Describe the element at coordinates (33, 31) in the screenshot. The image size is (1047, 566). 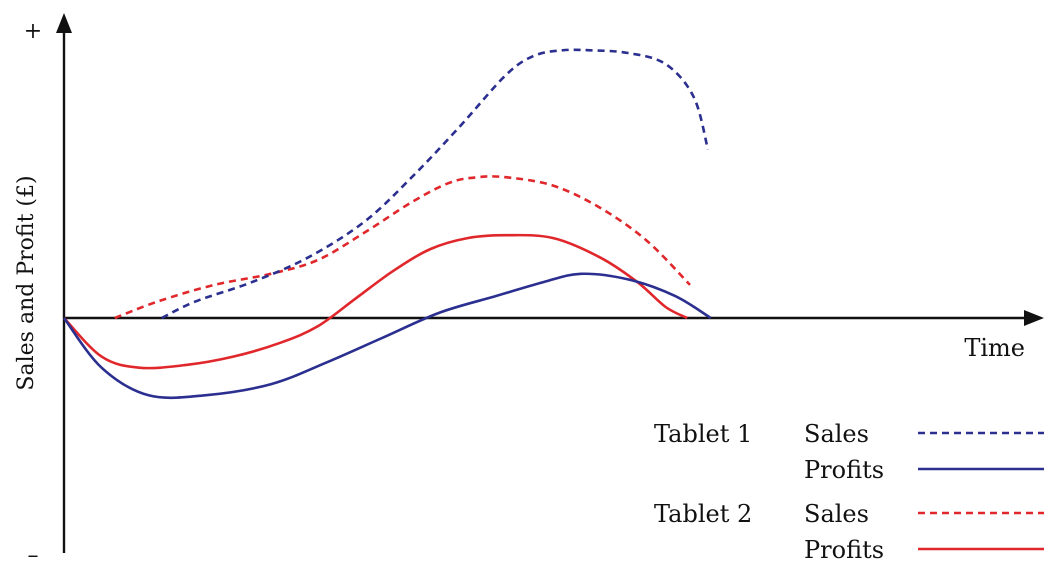
I see `y-axis-plus-symbol: +` at that location.